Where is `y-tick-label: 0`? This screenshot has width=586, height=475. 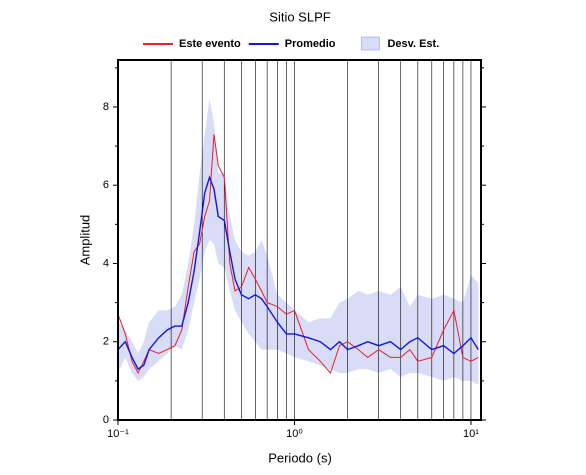 y-tick-label: 0 is located at coordinates (106, 420).